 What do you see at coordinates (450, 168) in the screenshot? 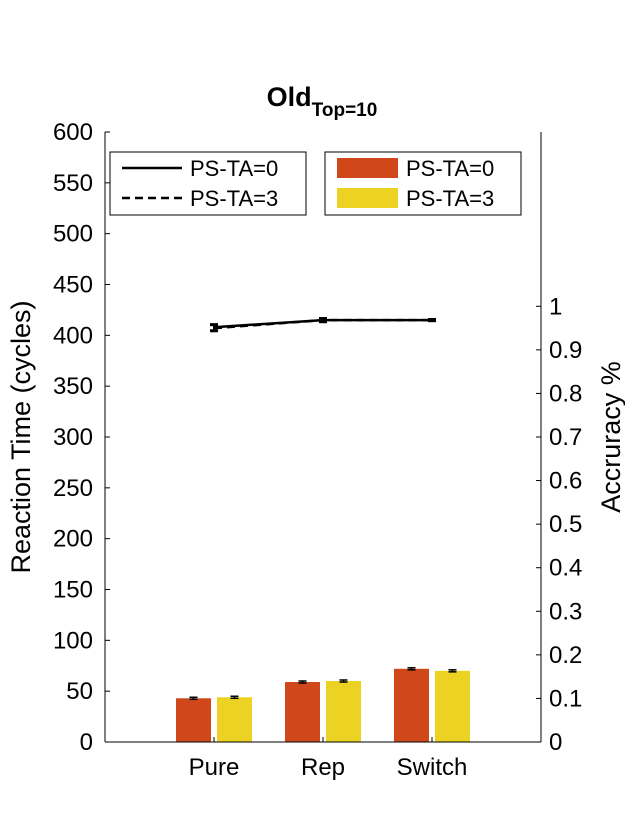
I see `legend-bar-label: PS-TA=0` at bounding box center [450, 168].